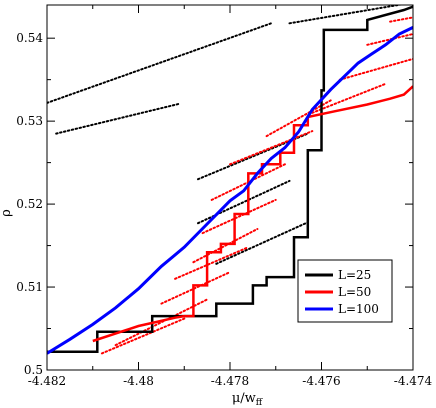 This screenshot has width=436, height=408. Describe the element at coordinates (321, 381) in the screenshot. I see `x-tick-label: -4.476` at that location.